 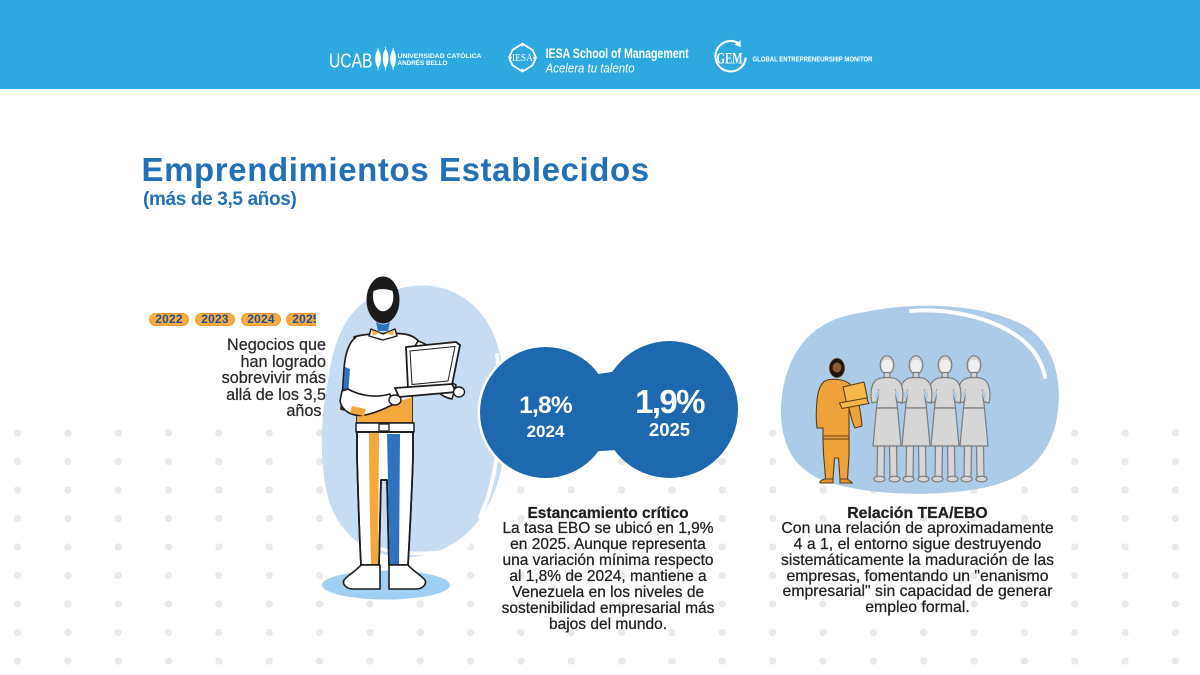 What do you see at coordinates (423, 62) in the screenshot?
I see `svg-text: ANDRÉS BELLO` at bounding box center [423, 62].